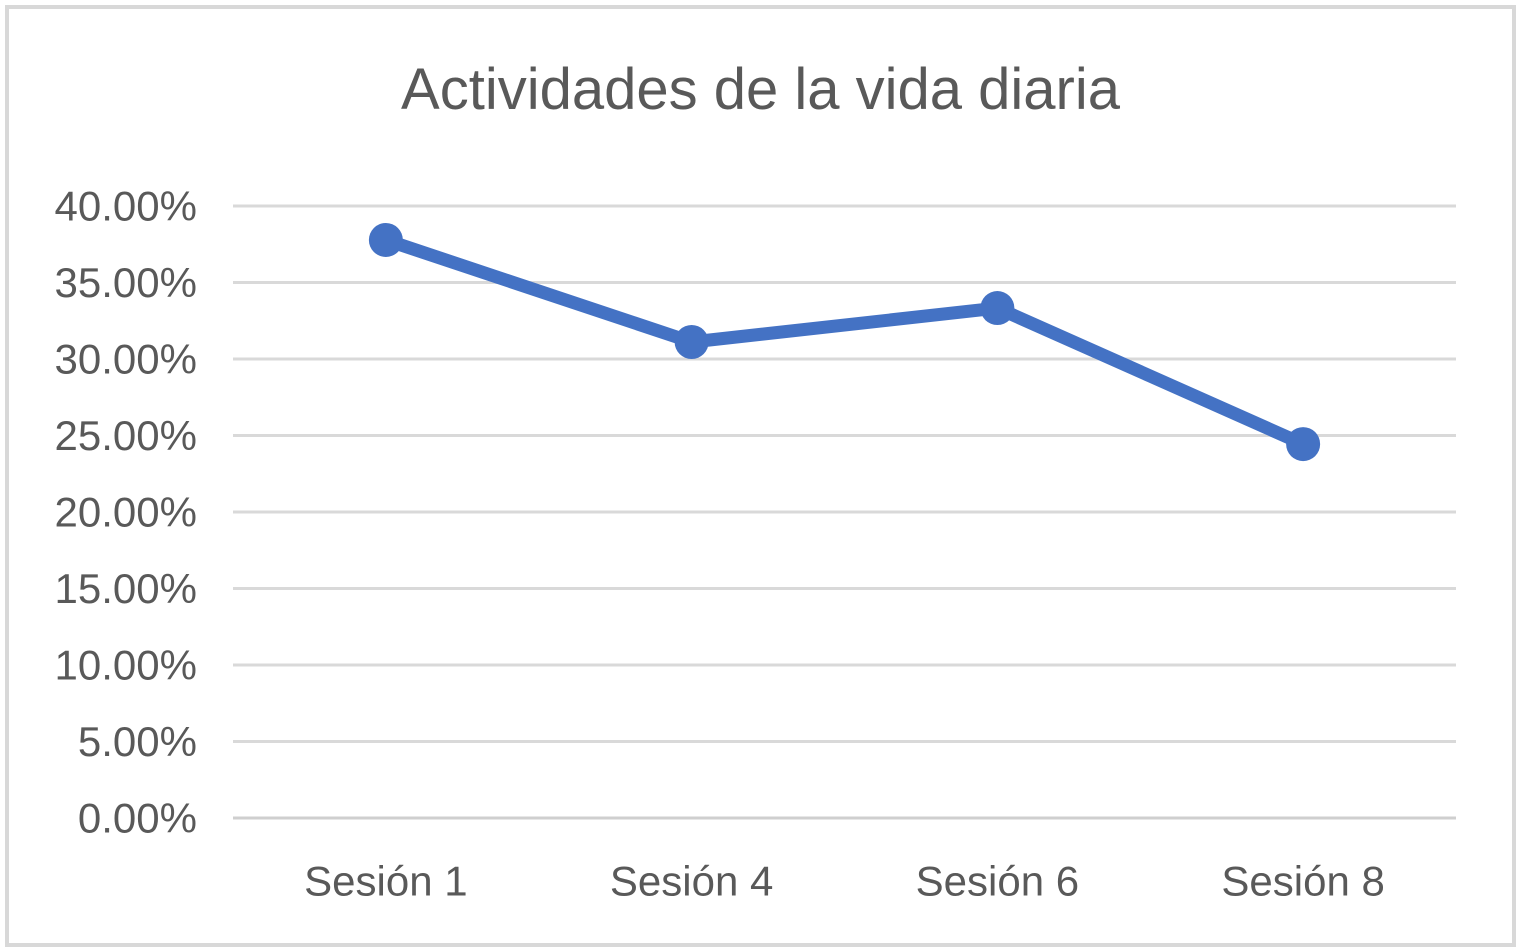  I want to click on series-line, so click(844, 342).